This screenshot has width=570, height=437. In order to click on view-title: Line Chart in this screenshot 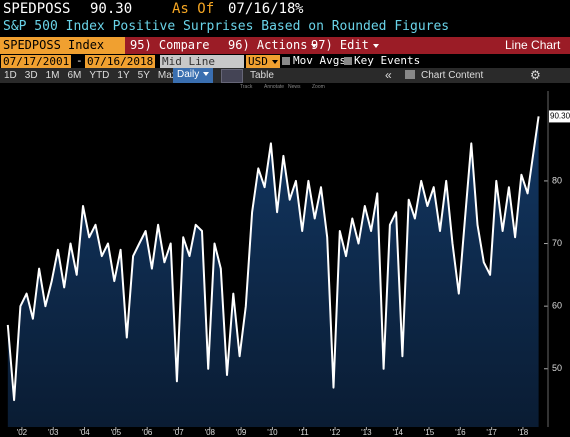, I will do `click(533, 45)`.